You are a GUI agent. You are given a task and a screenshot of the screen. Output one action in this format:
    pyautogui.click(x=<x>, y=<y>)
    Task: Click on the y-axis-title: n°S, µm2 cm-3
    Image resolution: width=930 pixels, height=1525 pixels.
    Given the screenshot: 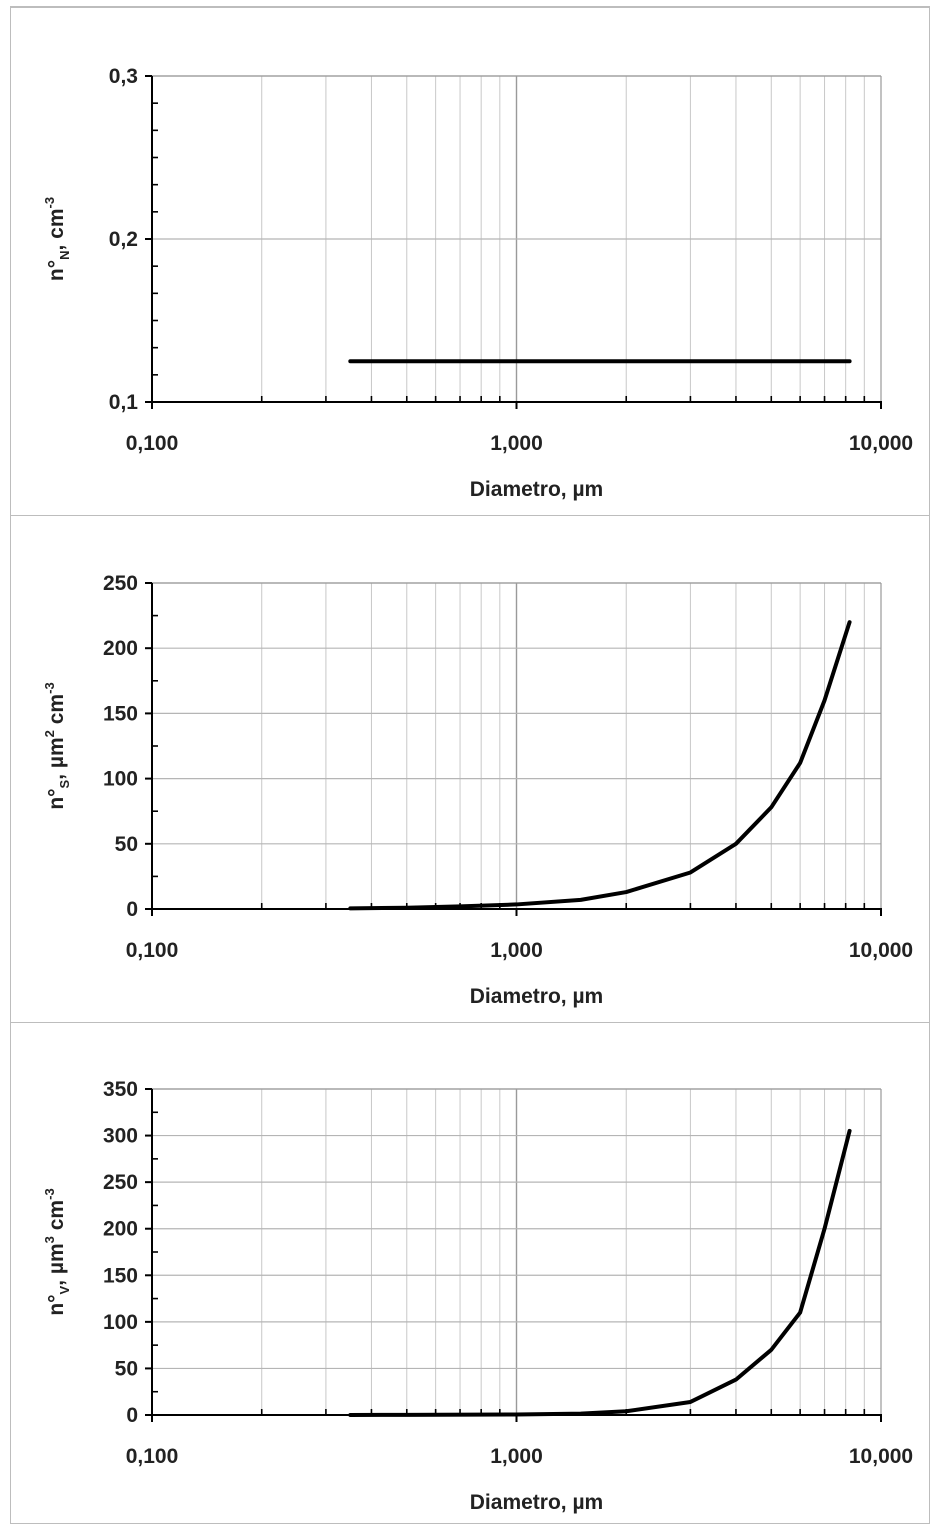 What is the action you would take?
    pyautogui.click(x=57, y=745)
    